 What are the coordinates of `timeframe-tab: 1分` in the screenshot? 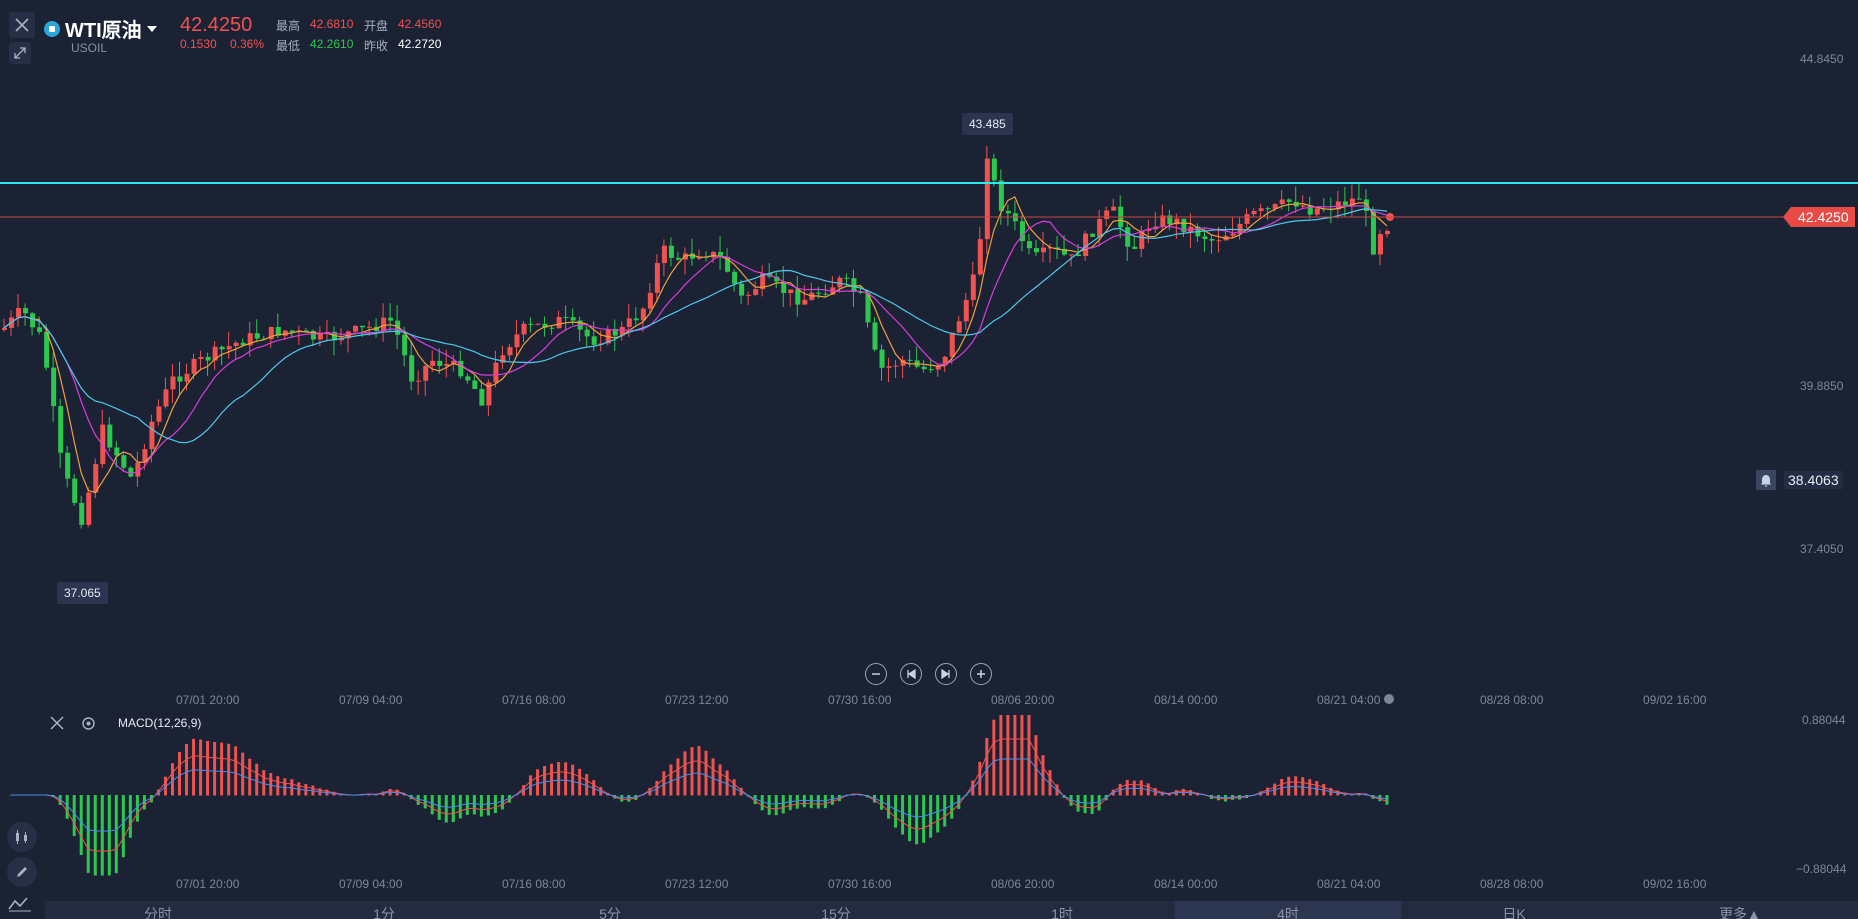 It's located at (384, 912).